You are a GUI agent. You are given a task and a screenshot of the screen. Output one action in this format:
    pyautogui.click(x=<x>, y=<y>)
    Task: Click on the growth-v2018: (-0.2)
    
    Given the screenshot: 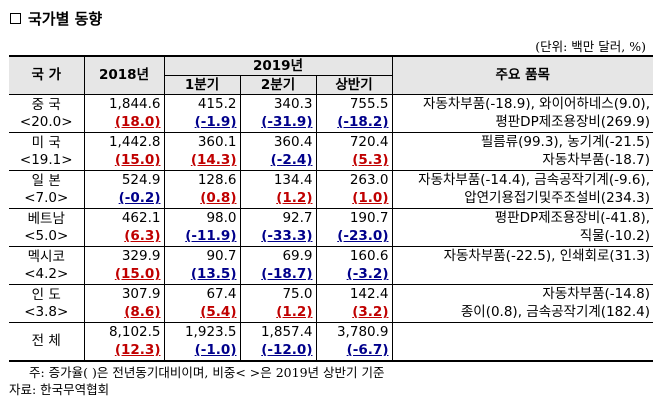 What is the action you would take?
    pyautogui.click(x=124, y=199)
    